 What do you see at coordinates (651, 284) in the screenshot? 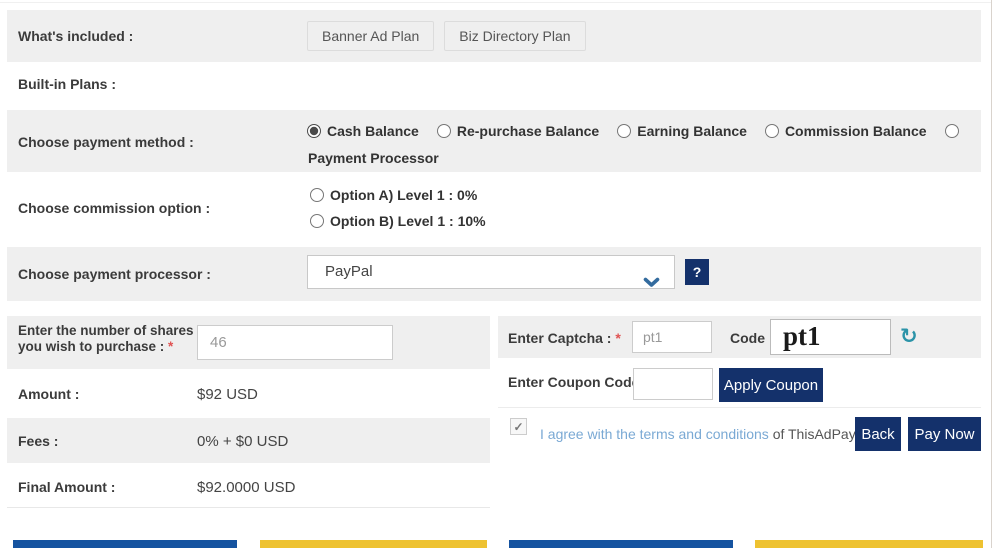
I see `chevron-down-icon` at bounding box center [651, 284].